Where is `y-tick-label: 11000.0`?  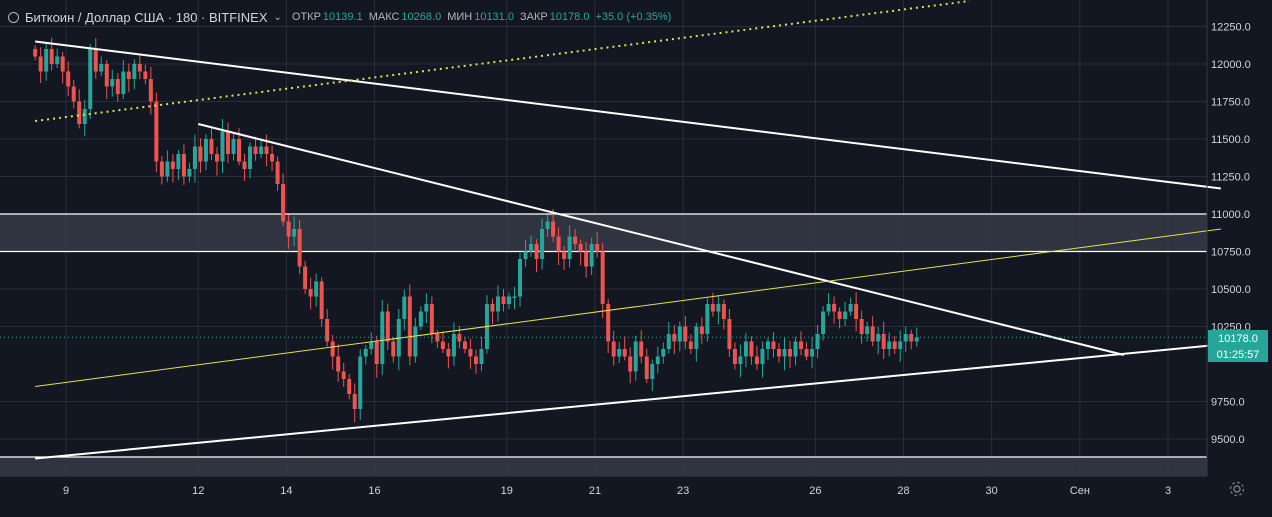 y-tick-label: 11000.0 is located at coordinates (1230, 215).